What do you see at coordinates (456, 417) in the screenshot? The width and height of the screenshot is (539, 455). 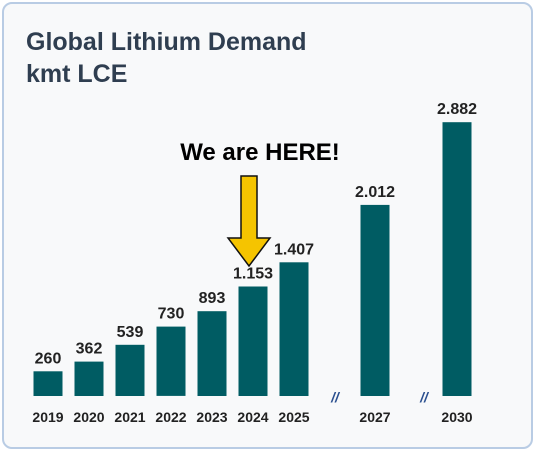 I see `x-tick-2030: 2030` at bounding box center [456, 417].